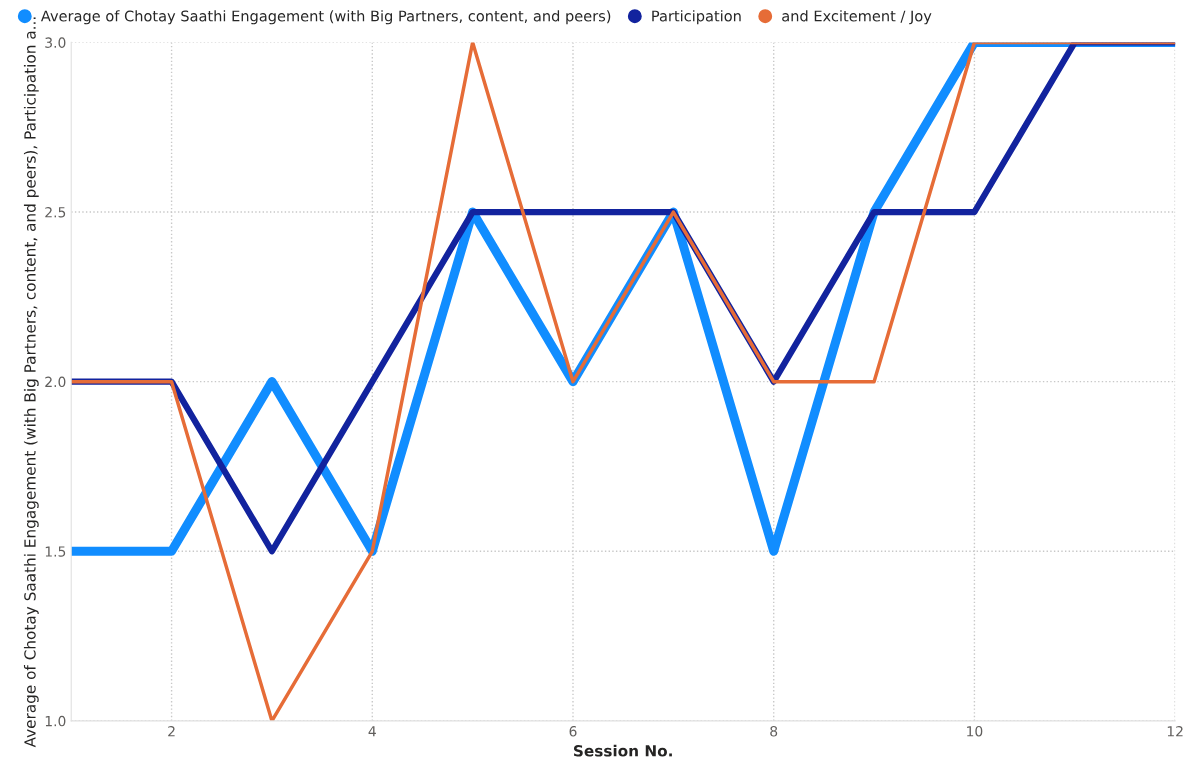 Image resolution: width=1187 pixels, height=771 pixels. What do you see at coordinates (55, 42) in the screenshot?
I see `y-tick-label: 3.0` at bounding box center [55, 42].